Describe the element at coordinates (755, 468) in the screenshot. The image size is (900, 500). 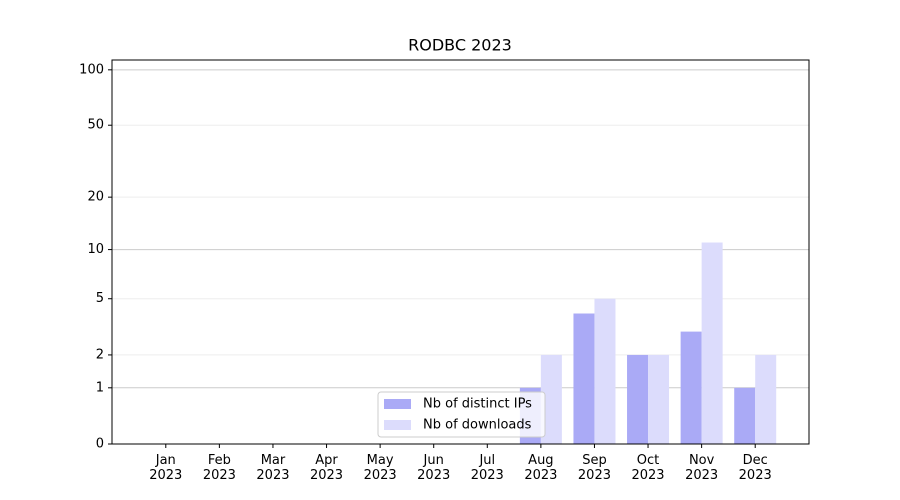
I see `x-tick-label: Dec 2023` at that location.